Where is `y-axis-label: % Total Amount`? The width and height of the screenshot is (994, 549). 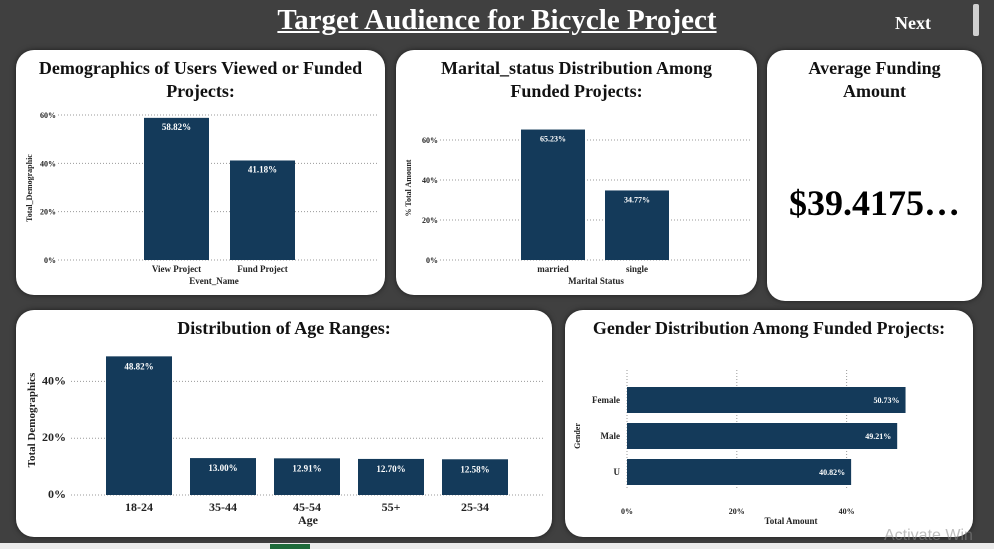
y-axis-label: % Total Amount is located at coordinates (408, 187).